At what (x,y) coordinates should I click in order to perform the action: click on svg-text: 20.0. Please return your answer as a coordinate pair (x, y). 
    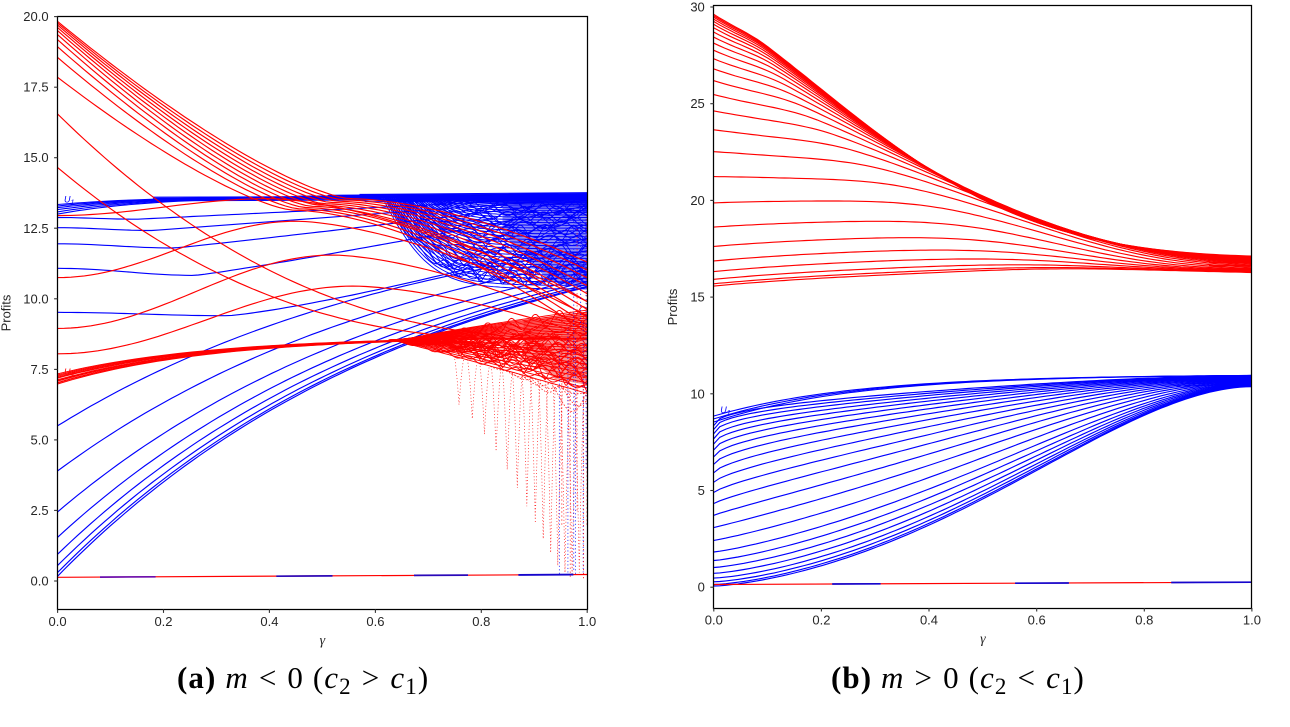
    Looking at the image, I should click on (35, 16).